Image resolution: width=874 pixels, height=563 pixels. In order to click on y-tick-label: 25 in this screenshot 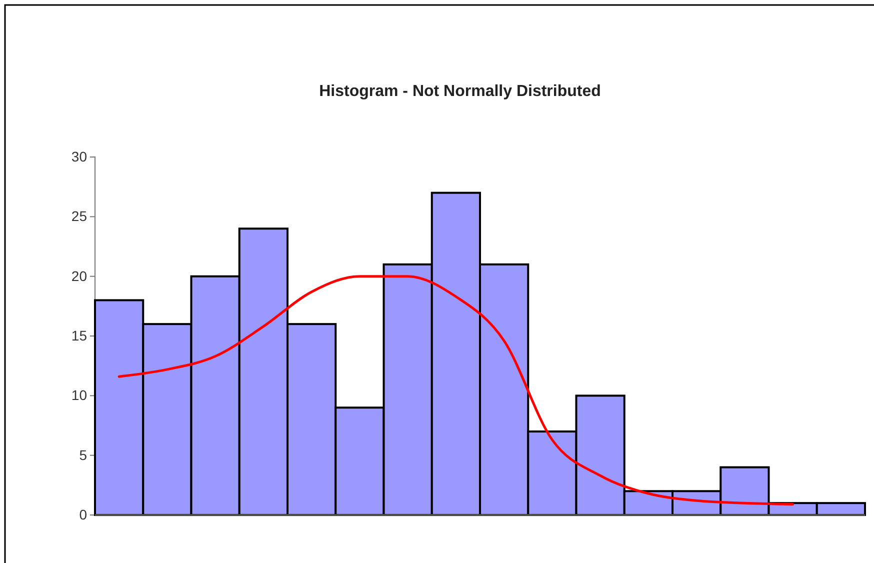, I will do `click(79, 216)`.